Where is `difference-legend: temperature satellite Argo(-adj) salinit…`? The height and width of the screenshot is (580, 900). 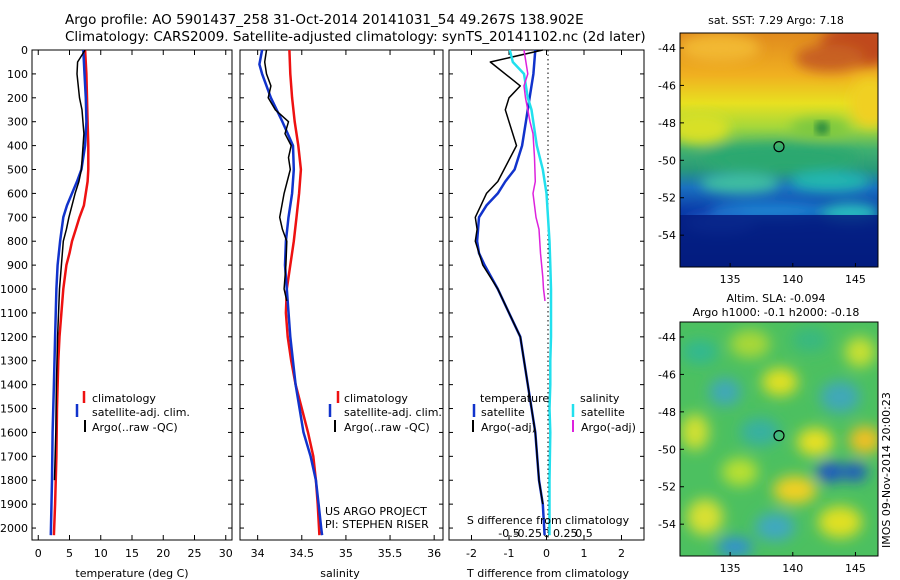 difference-legend: temperature satellite Argo(-adj) salinit… is located at coordinates (554, 413).